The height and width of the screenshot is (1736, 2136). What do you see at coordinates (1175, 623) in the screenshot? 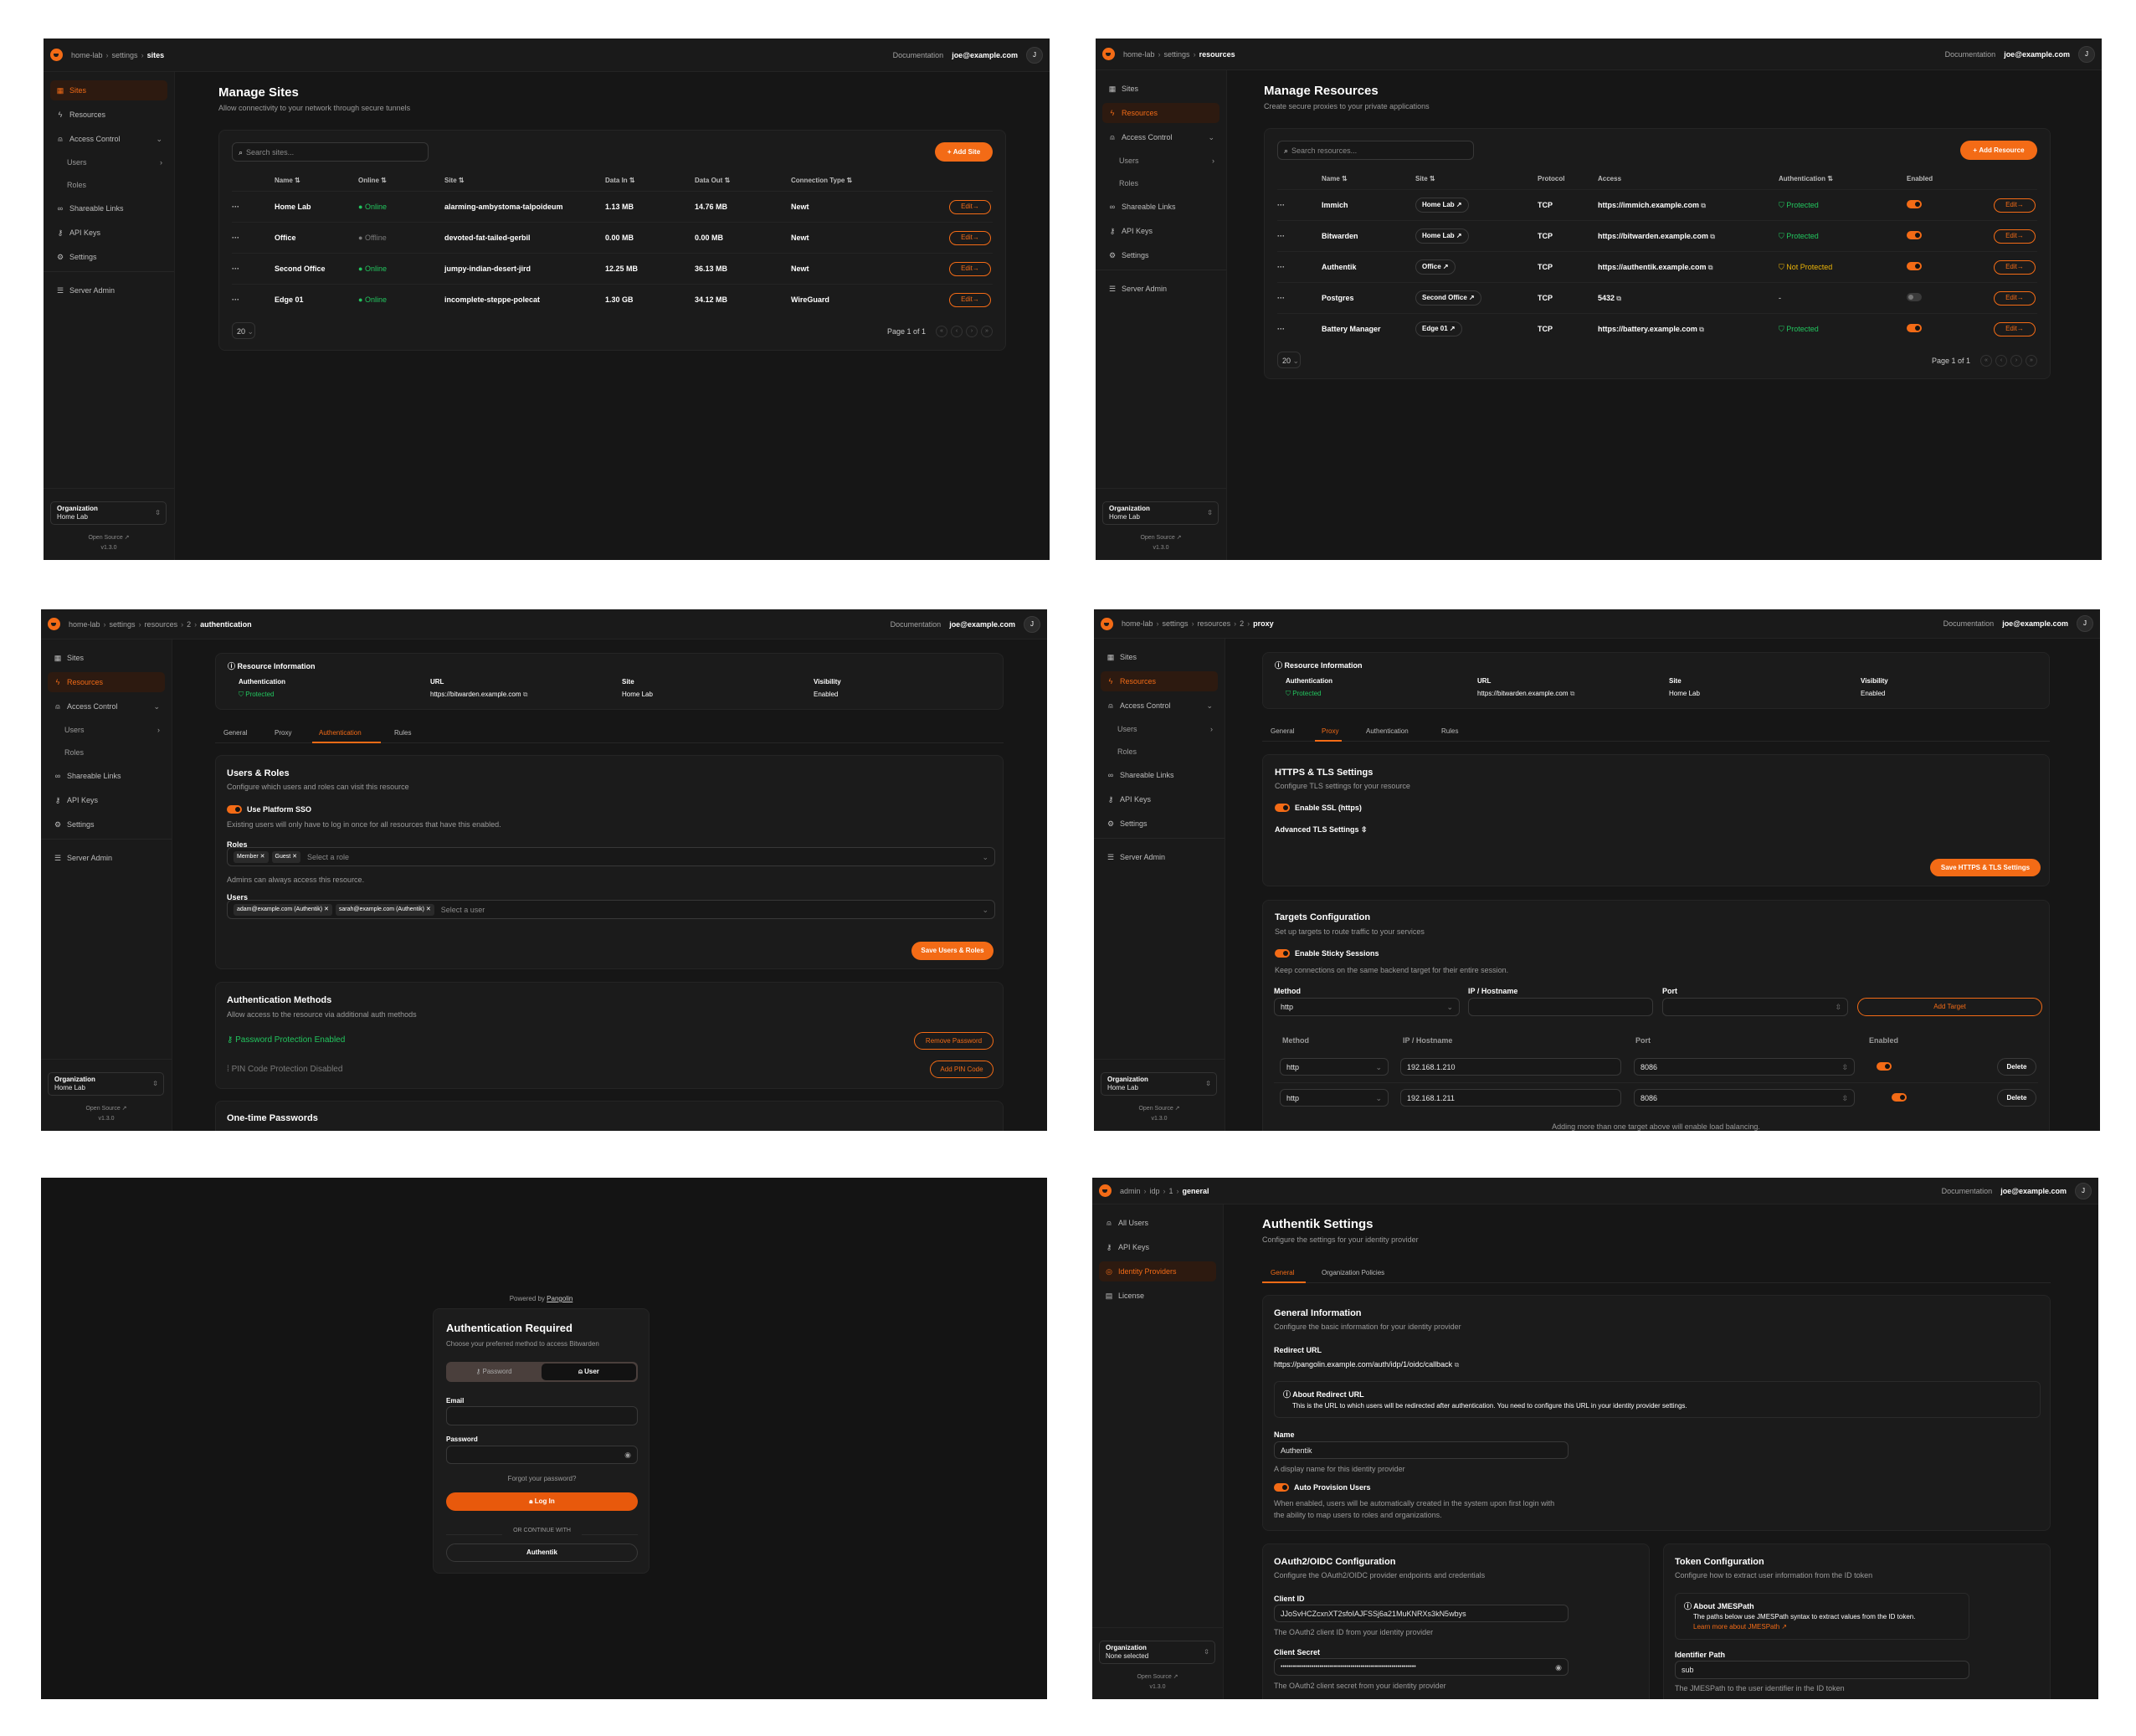
I see `breadcrumb-item: settings` at bounding box center [1175, 623].